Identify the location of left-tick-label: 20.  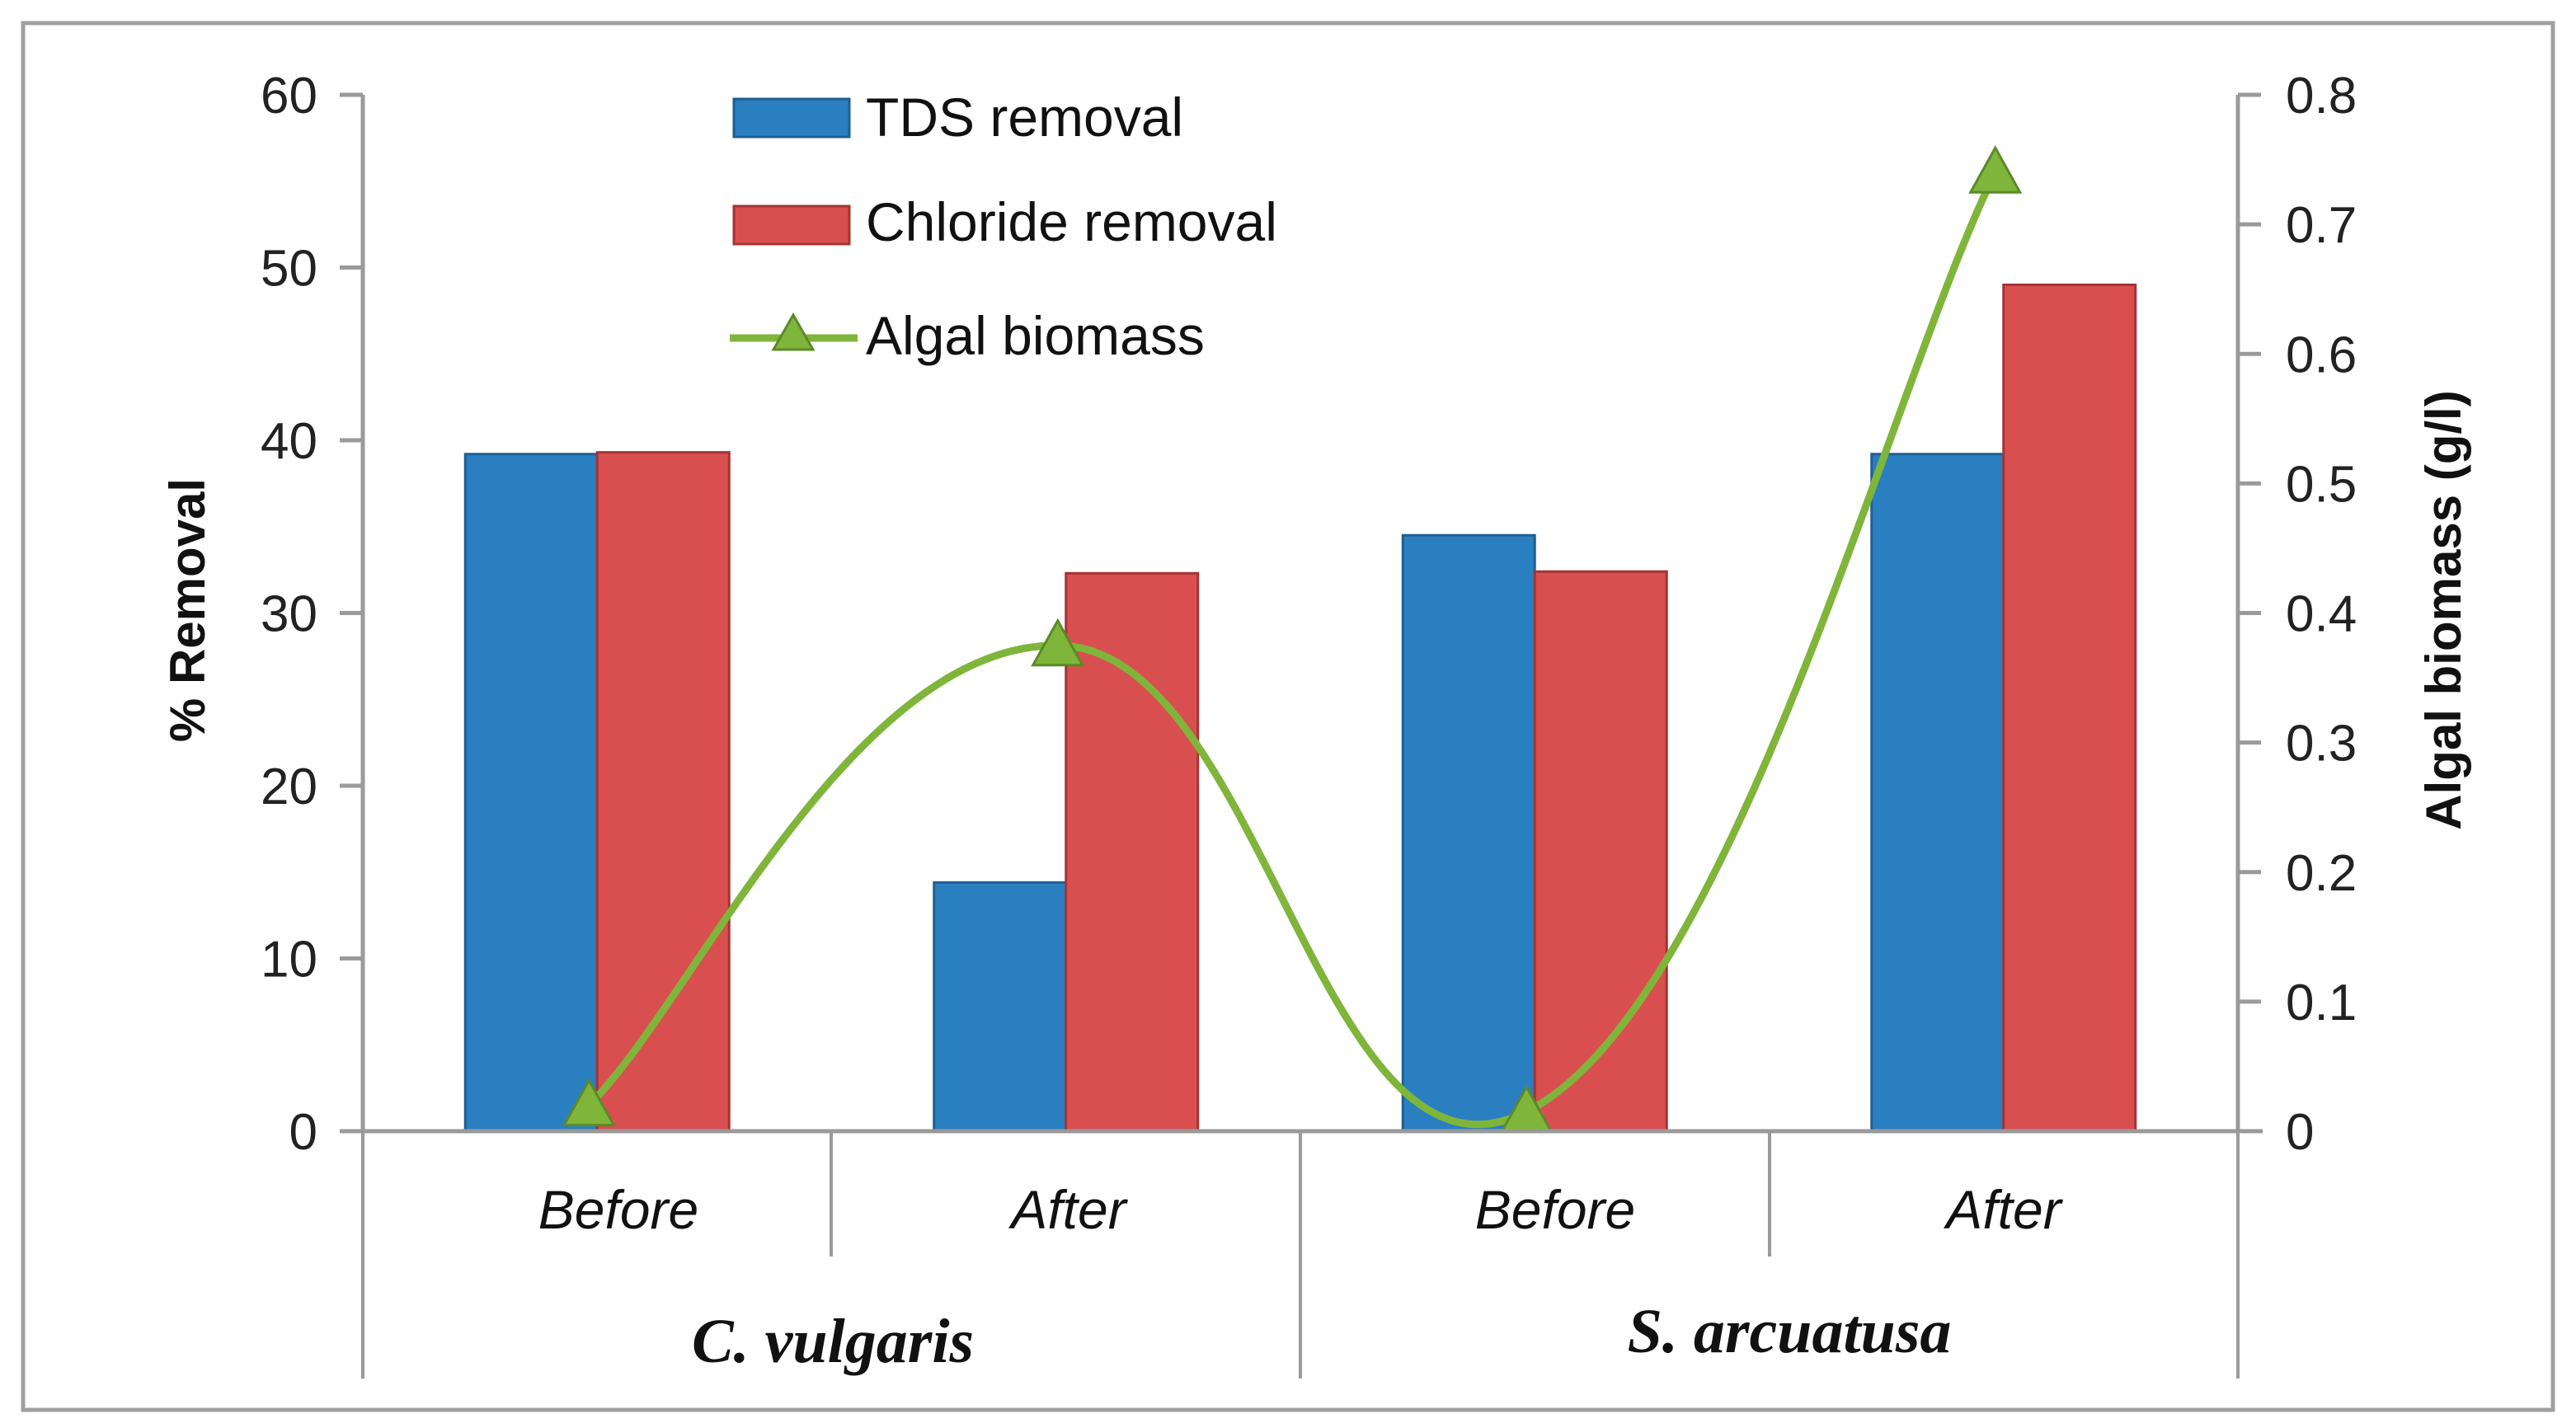
(289, 787).